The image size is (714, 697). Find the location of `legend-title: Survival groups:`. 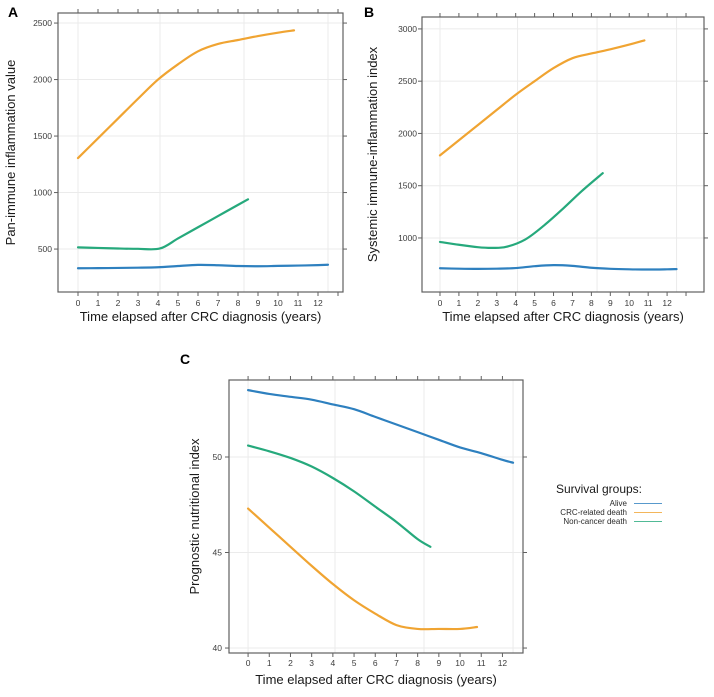

legend-title: Survival groups: is located at coordinates (599, 489).